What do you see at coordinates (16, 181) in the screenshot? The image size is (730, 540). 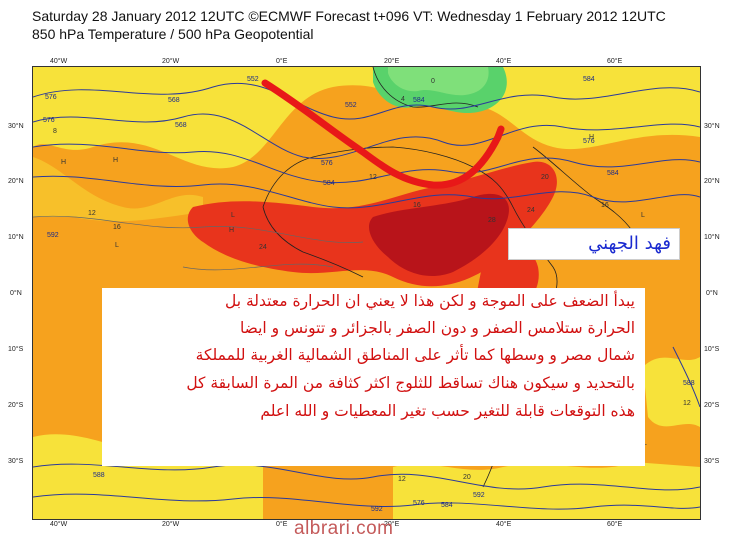 I see `left-lat-label: 20°N` at bounding box center [16, 181].